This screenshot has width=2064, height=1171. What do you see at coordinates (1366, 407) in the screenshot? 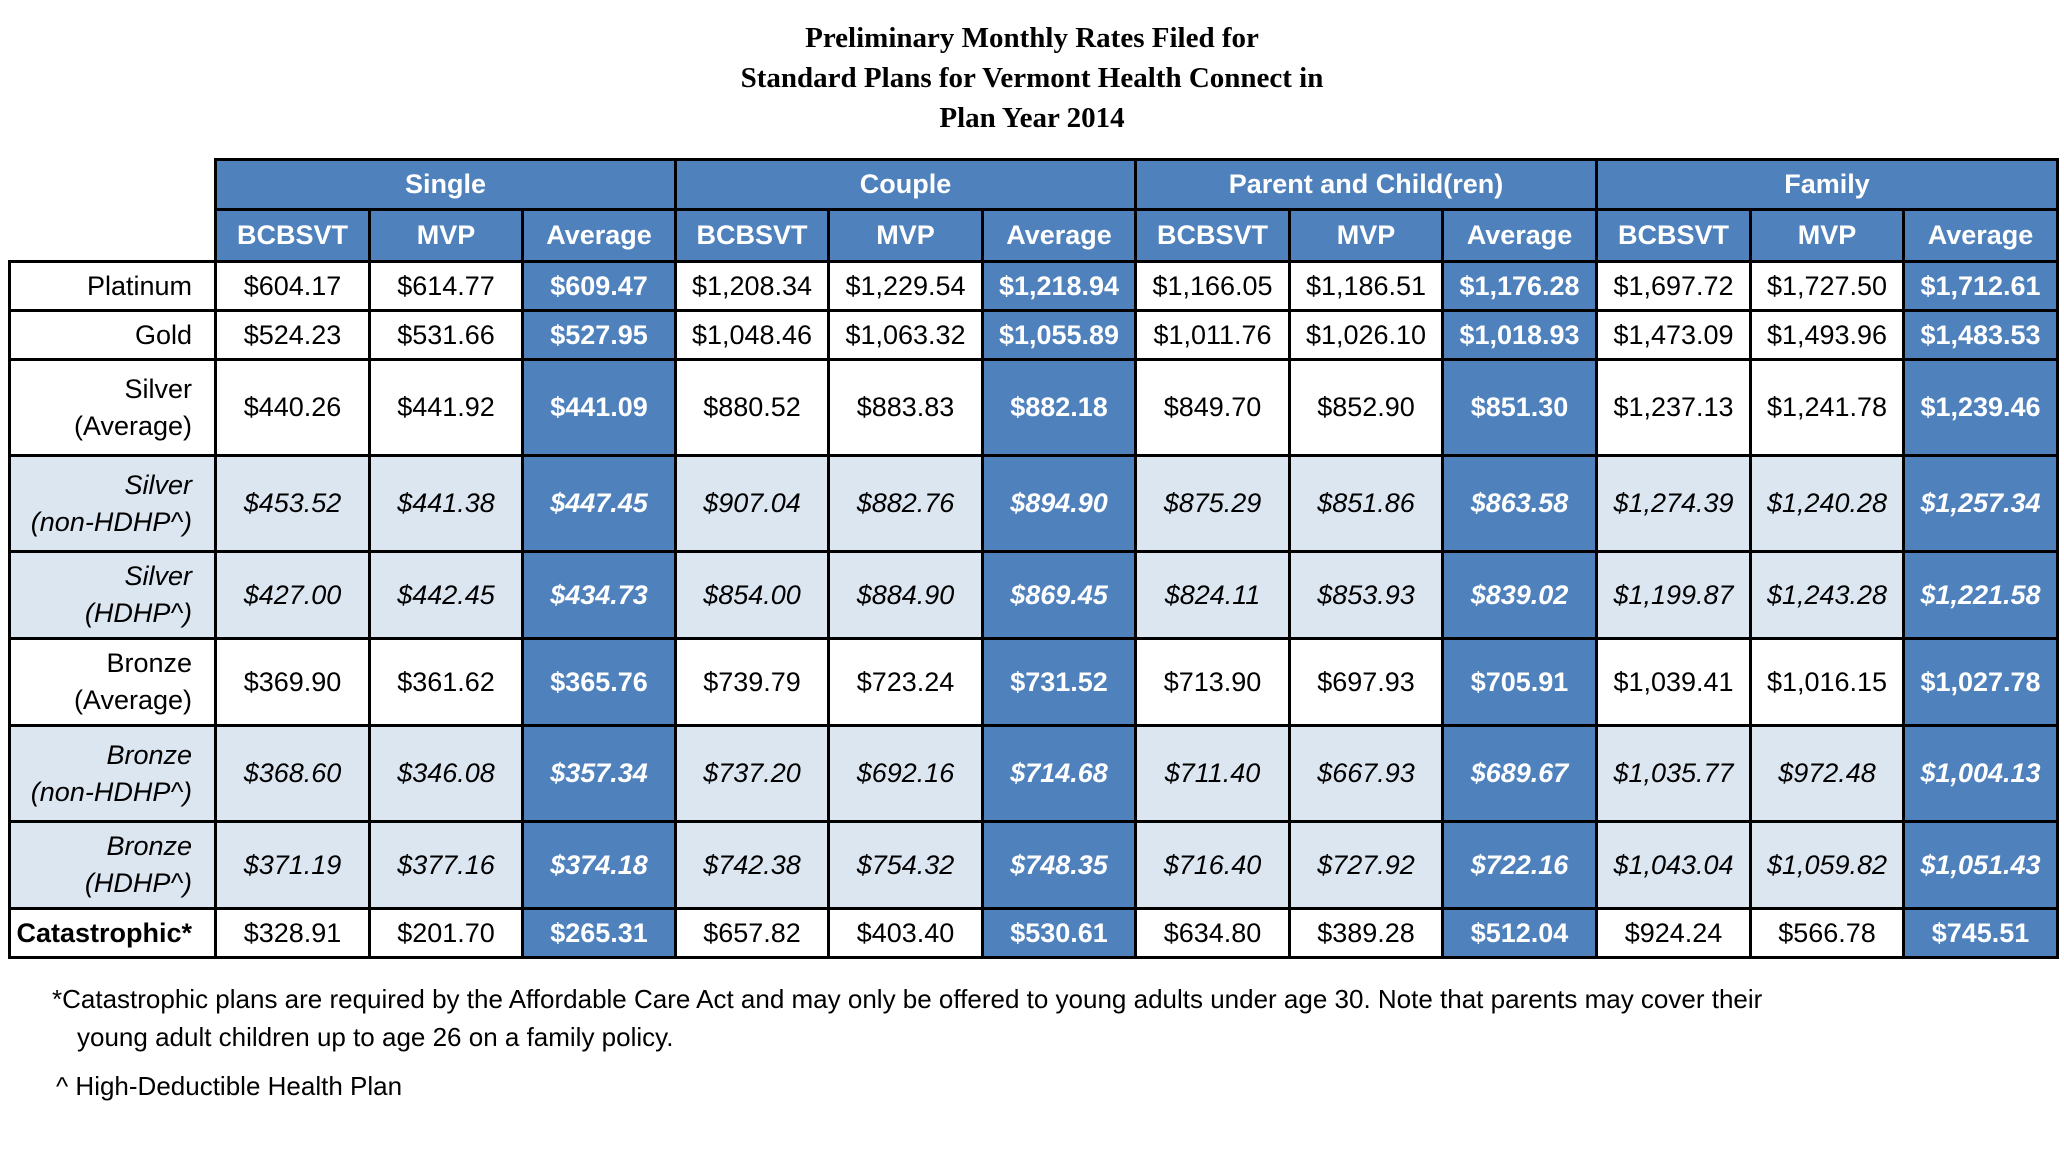
I see `rate-cell: $852.90` at bounding box center [1366, 407].